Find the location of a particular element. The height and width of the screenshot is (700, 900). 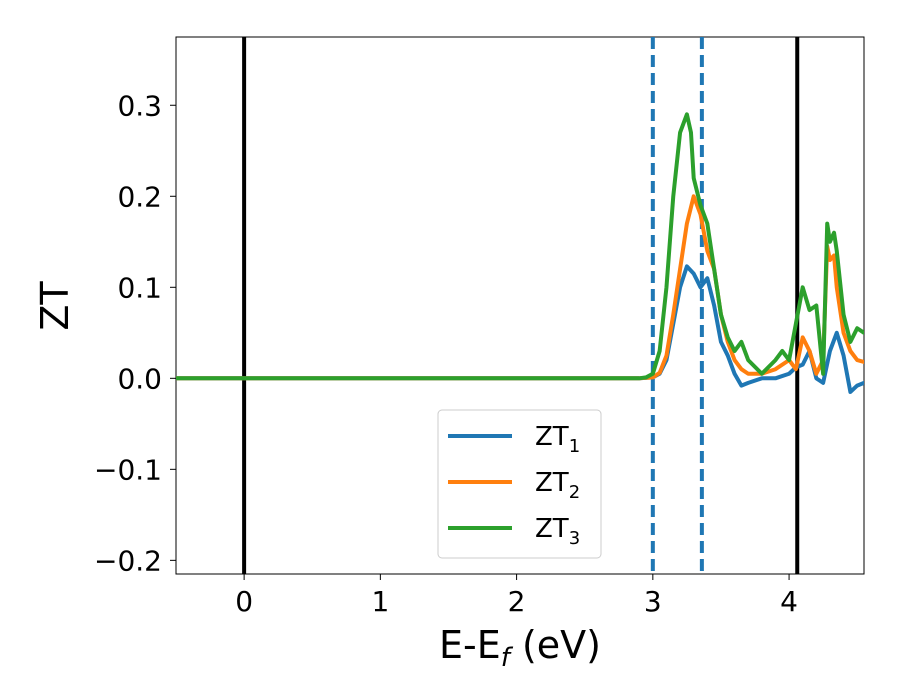

x-tick-label: 1 is located at coordinates (380, 601).